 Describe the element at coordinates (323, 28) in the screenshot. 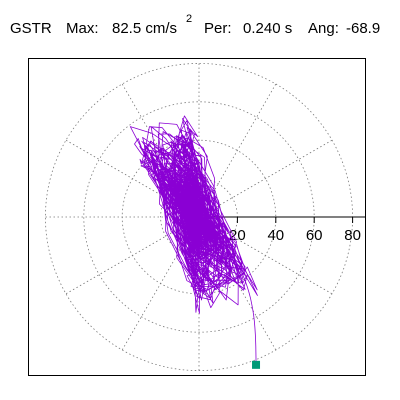

I see `angle-label: Ang:` at that location.